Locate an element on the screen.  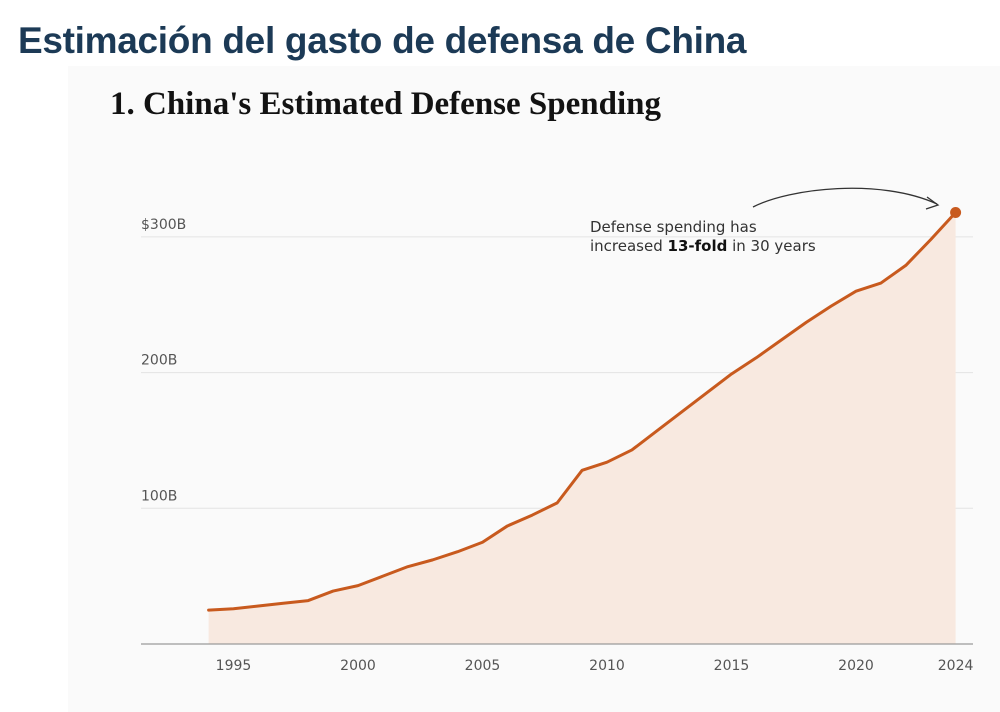
endpoint-marker is located at coordinates (956, 212).